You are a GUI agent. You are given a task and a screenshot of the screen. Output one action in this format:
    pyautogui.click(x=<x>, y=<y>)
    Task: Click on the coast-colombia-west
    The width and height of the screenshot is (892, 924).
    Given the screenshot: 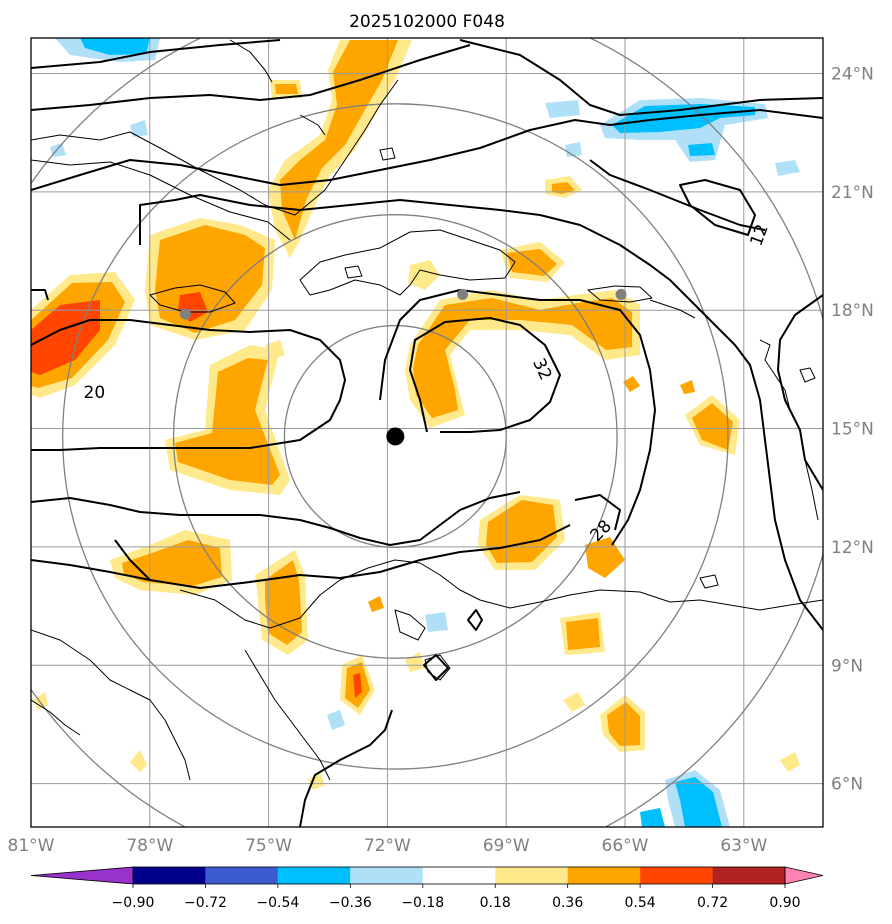 What is the action you would take?
    pyautogui.click(x=111, y=705)
    